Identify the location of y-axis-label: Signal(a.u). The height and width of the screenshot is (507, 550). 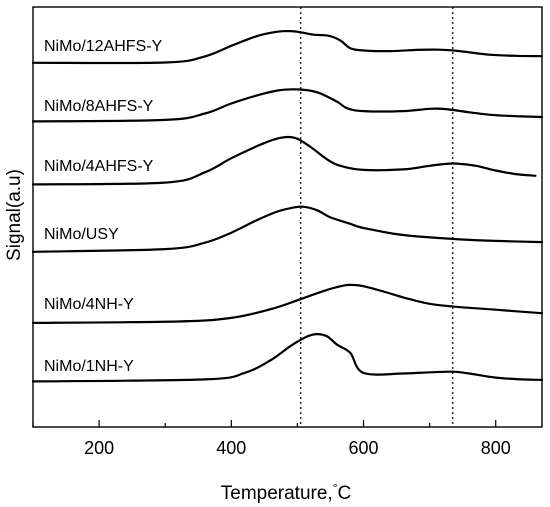
(14, 215).